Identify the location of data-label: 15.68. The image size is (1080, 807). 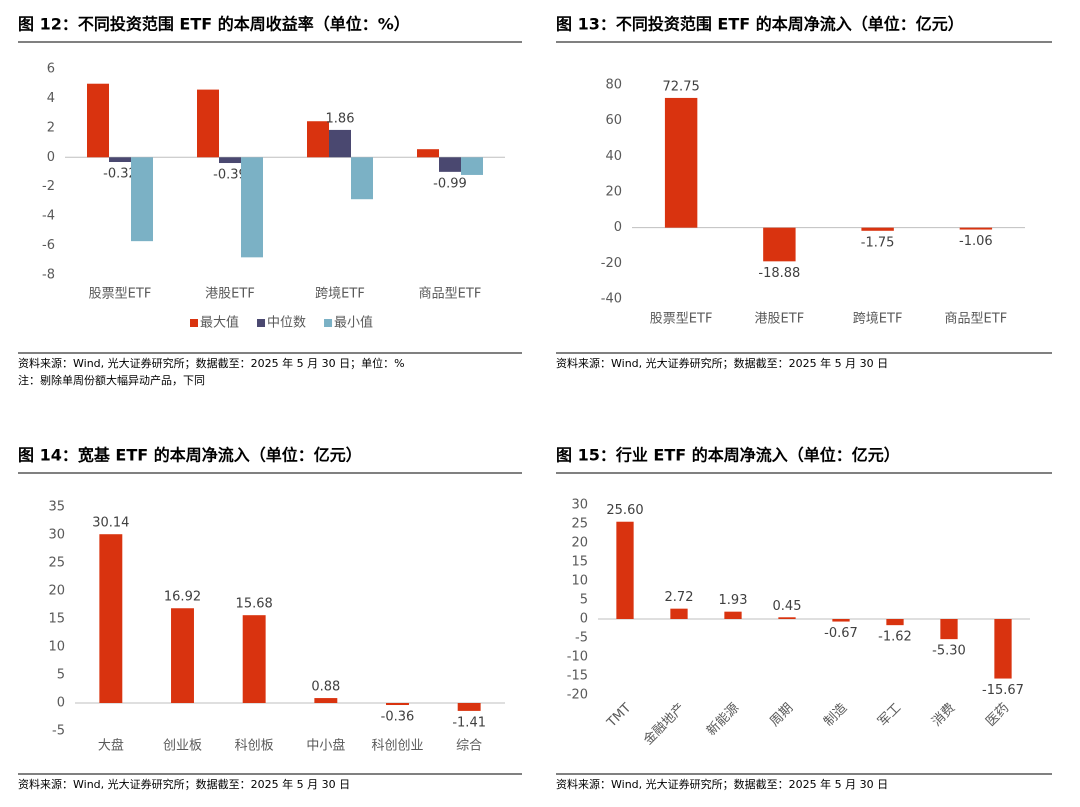
(254, 604).